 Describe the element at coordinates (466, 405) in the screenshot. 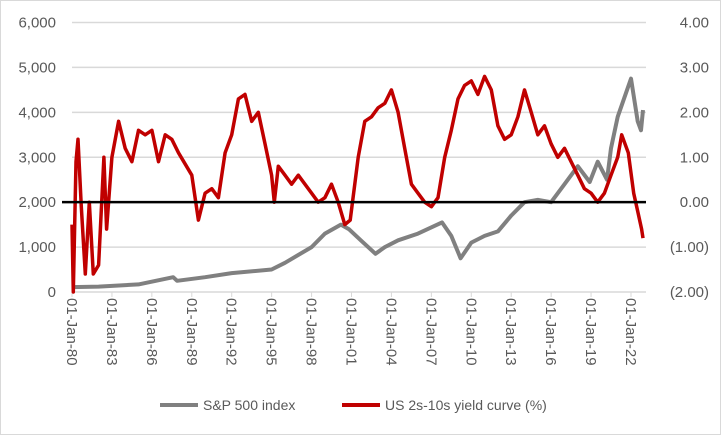

I see `legend-label-yield-curve: US 2s-10s yield curve (%)` at that location.